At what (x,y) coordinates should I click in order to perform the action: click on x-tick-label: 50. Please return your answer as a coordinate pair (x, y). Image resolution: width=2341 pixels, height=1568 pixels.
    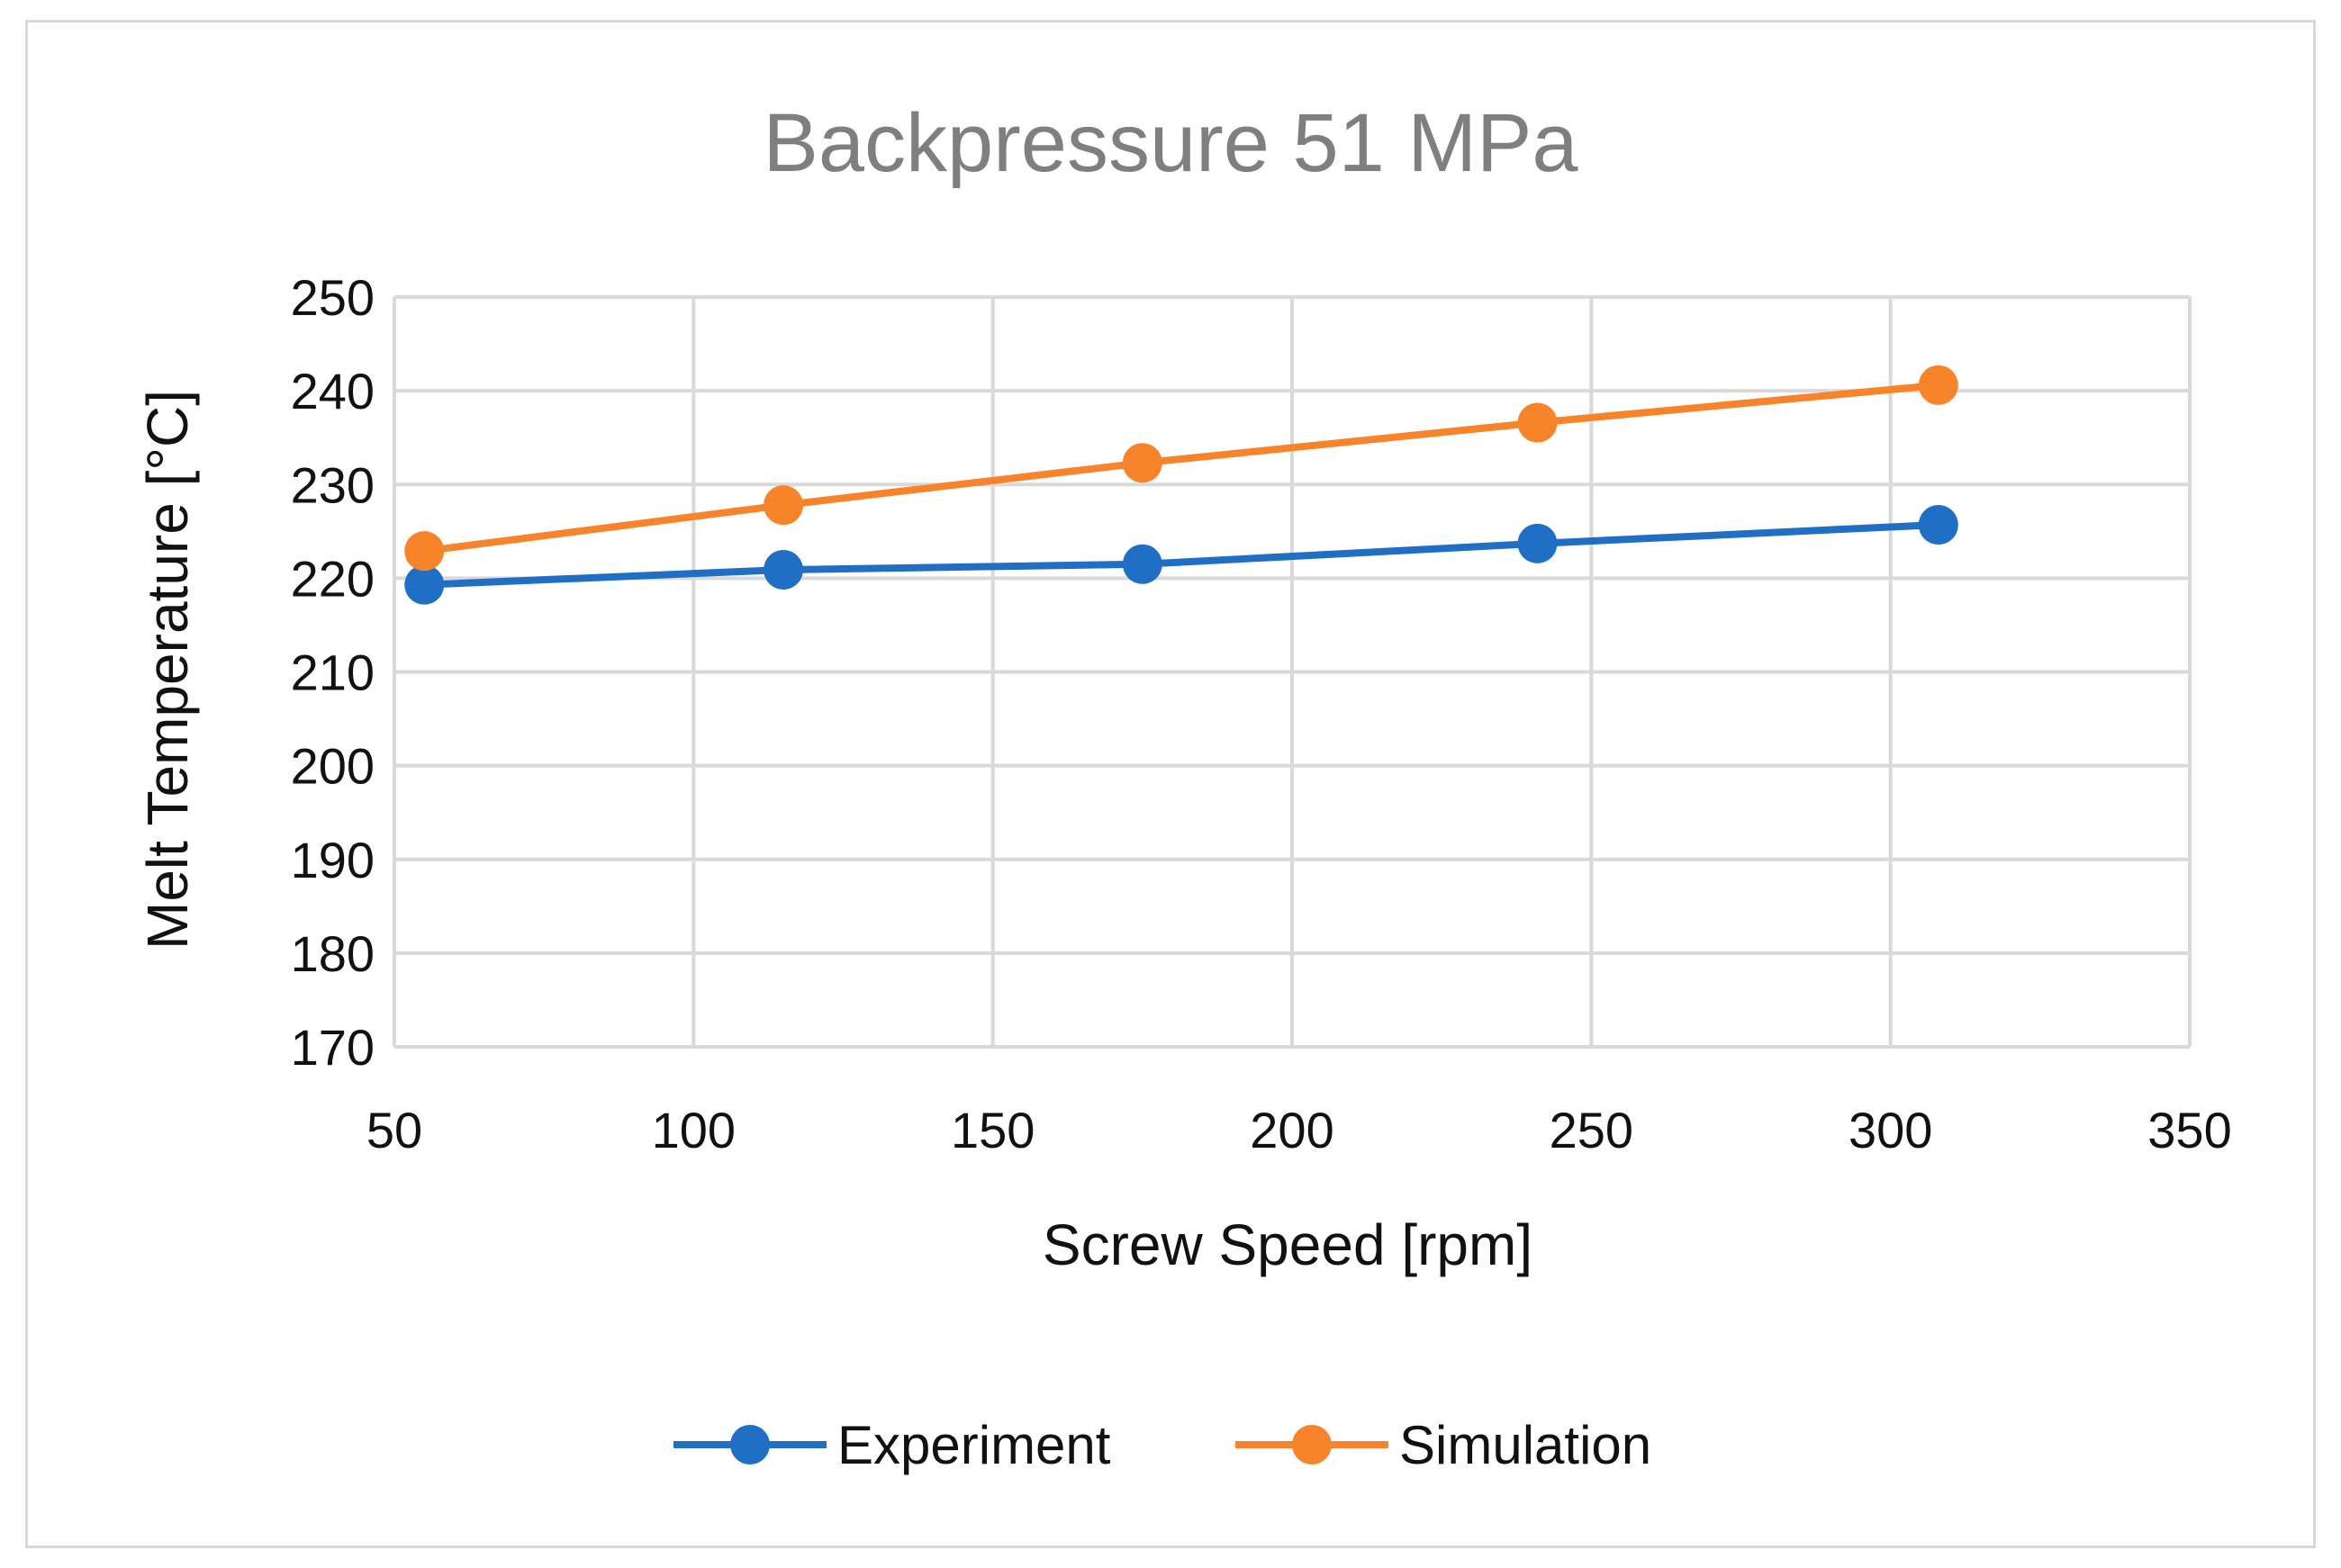
    Looking at the image, I should click on (394, 1130).